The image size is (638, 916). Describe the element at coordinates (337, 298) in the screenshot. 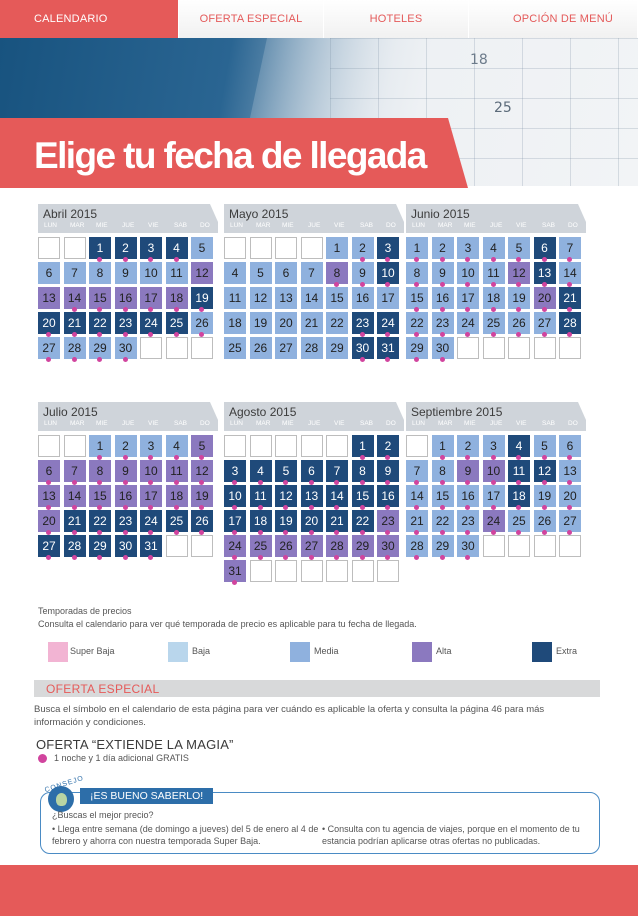

I see `day-cell: 15` at that location.